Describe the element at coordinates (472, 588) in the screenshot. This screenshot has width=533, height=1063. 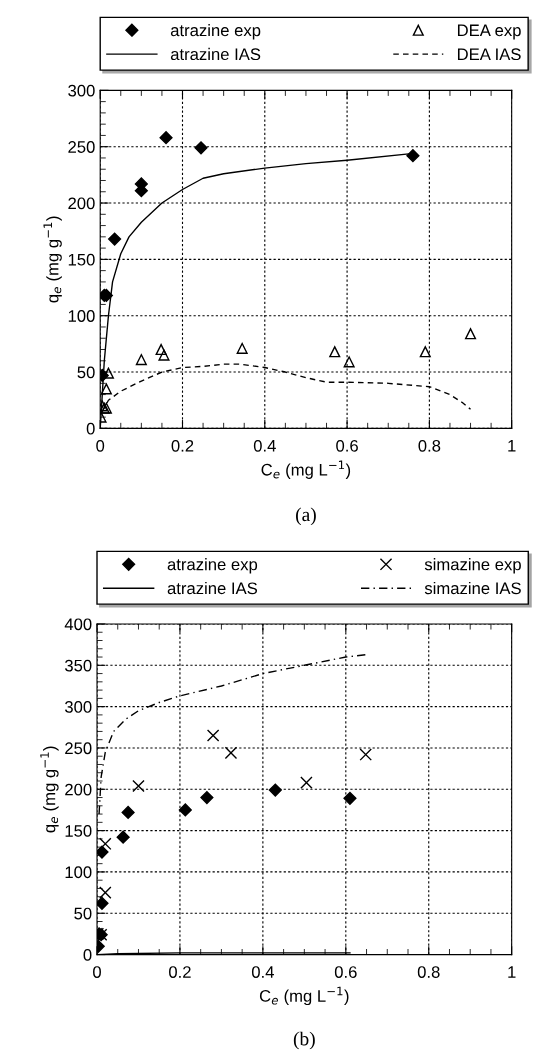
I see `legend-label: simazine IAS` at that location.